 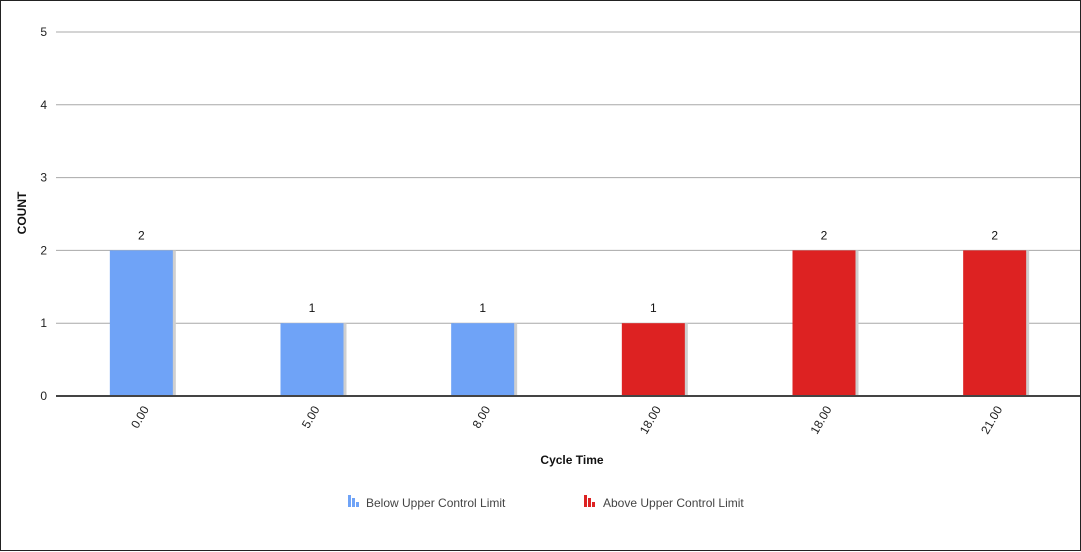 What do you see at coordinates (991, 419) in the screenshot?
I see `x-tick-label: 21.00` at bounding box center [991, 419].